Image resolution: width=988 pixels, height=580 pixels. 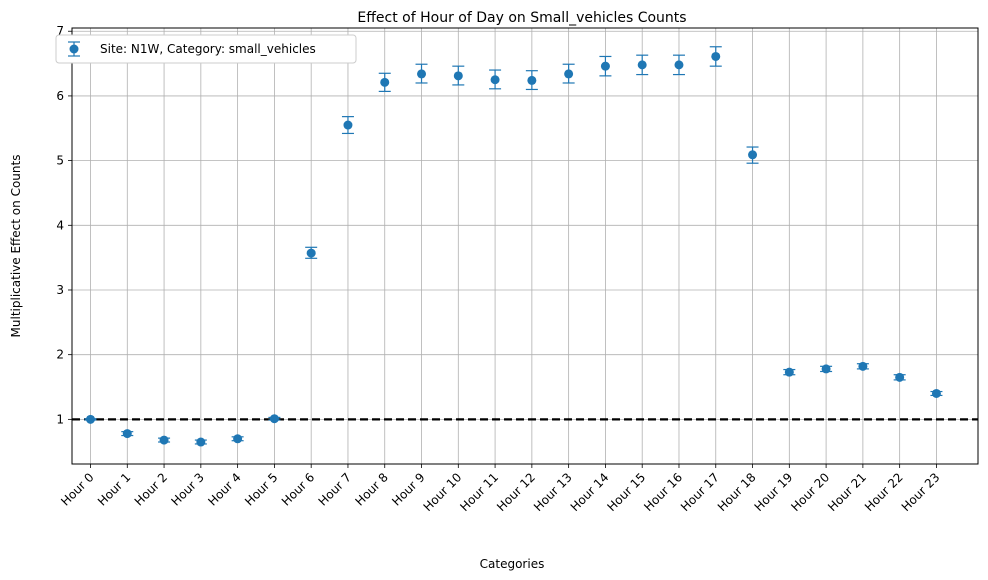 I want to click on legend-label: Site: N1W, Category: small_vehicles, so click(x=208, y=49).